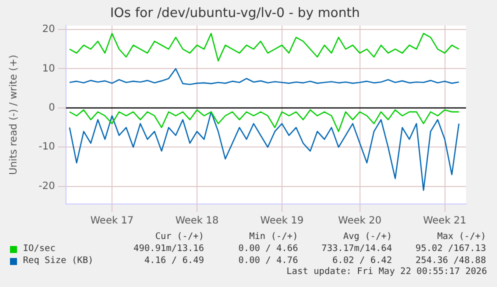  Describe the element at coordinates (356, 249) in the screenshot. I see `text: 733.17m/14.64` at that location.